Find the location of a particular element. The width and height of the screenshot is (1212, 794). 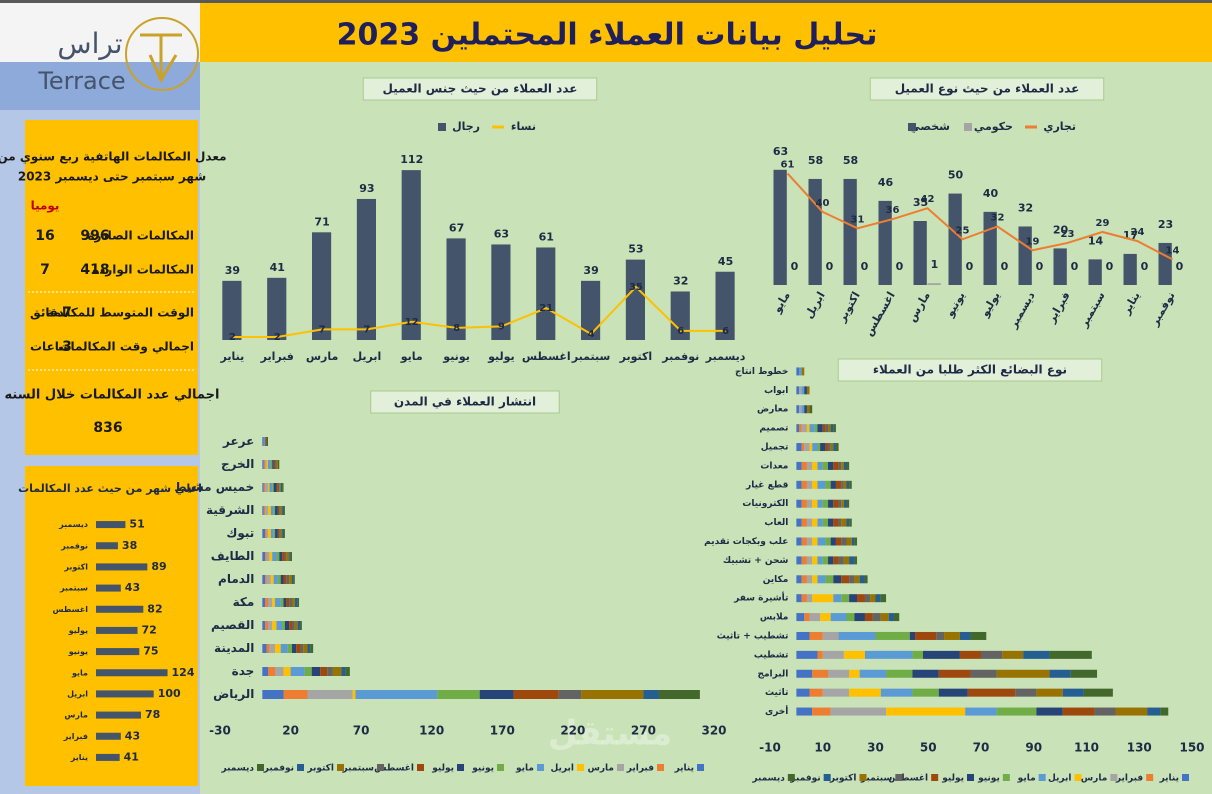

y-tick-label: المدينة is located at coordinates (234, 648).